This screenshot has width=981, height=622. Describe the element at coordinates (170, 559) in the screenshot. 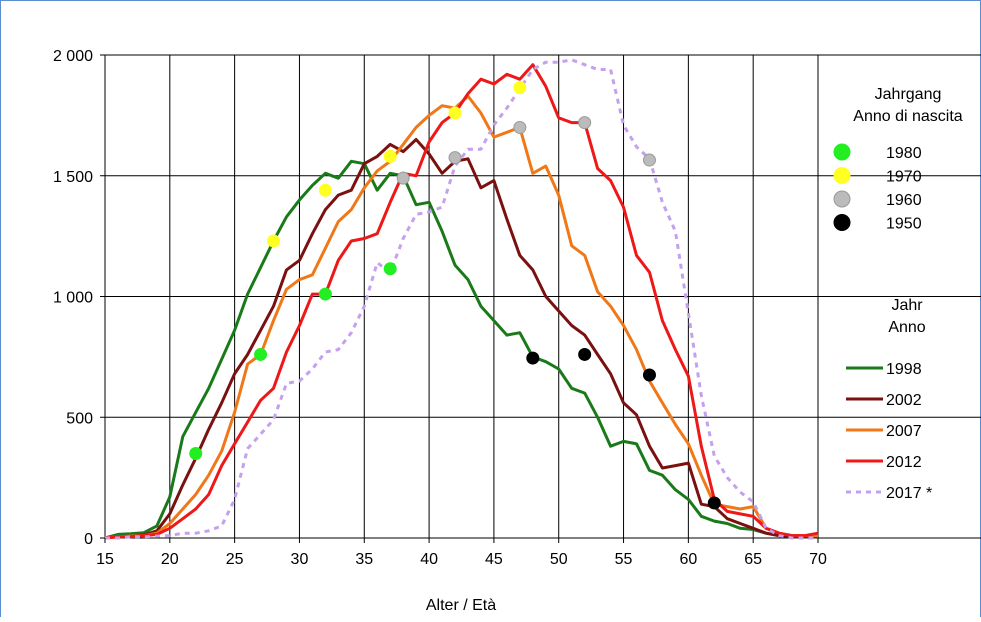

I see `x-tick-label: 20` at that location.